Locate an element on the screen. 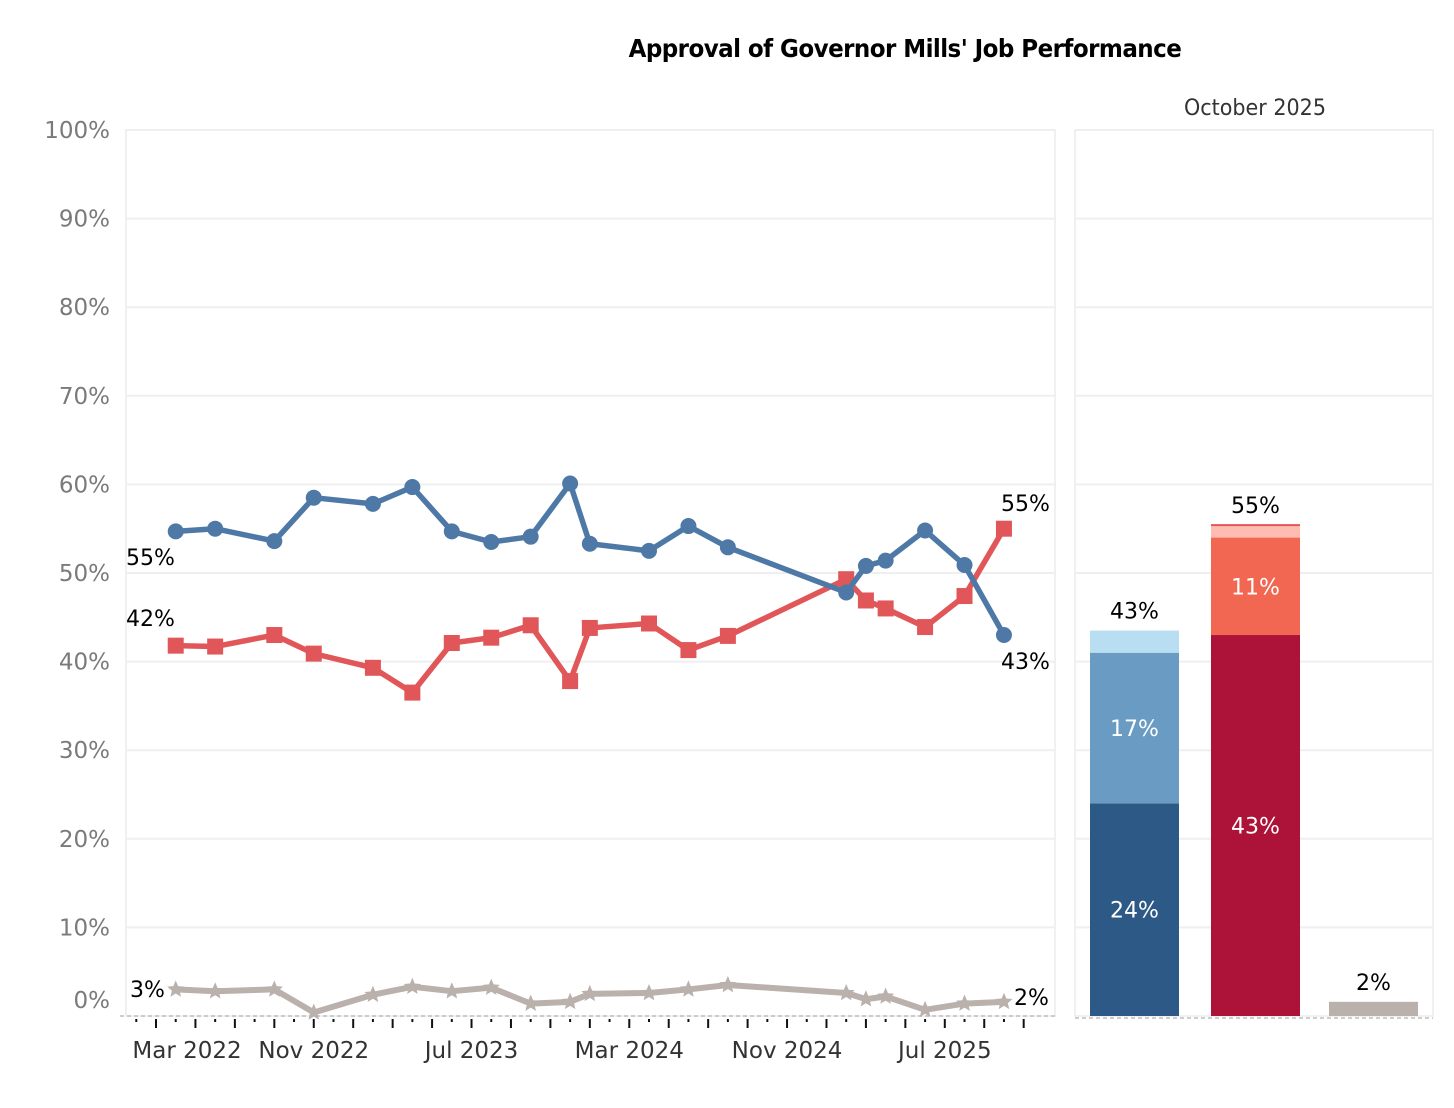  y-tick-label: 50% is located at coordinates (84, 574).